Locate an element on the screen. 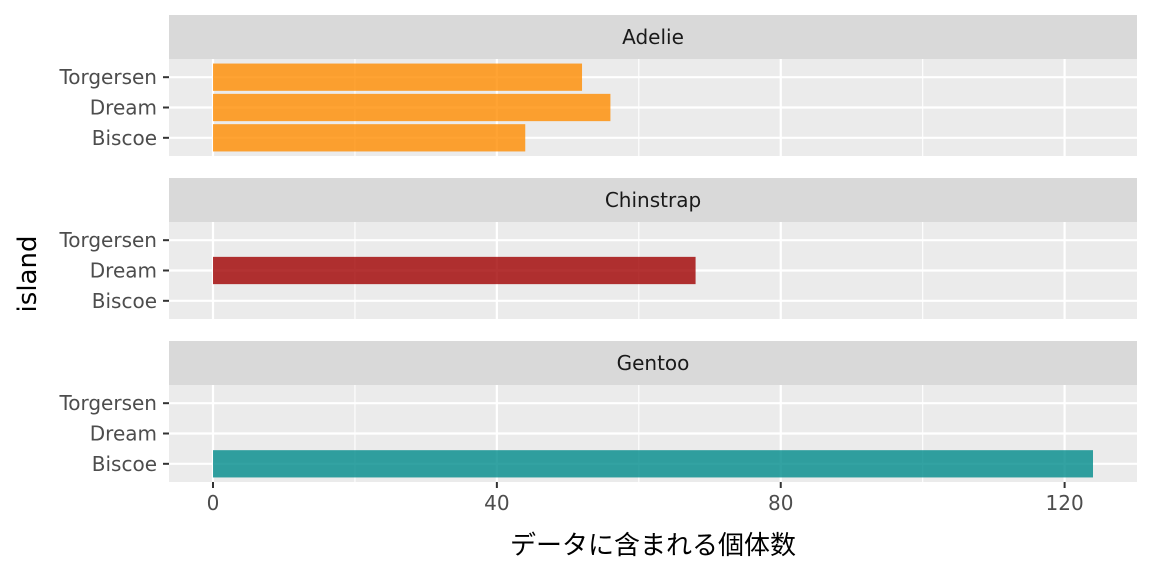  facet-strip-label: Chinstrap is located at coordinates (653, 200).